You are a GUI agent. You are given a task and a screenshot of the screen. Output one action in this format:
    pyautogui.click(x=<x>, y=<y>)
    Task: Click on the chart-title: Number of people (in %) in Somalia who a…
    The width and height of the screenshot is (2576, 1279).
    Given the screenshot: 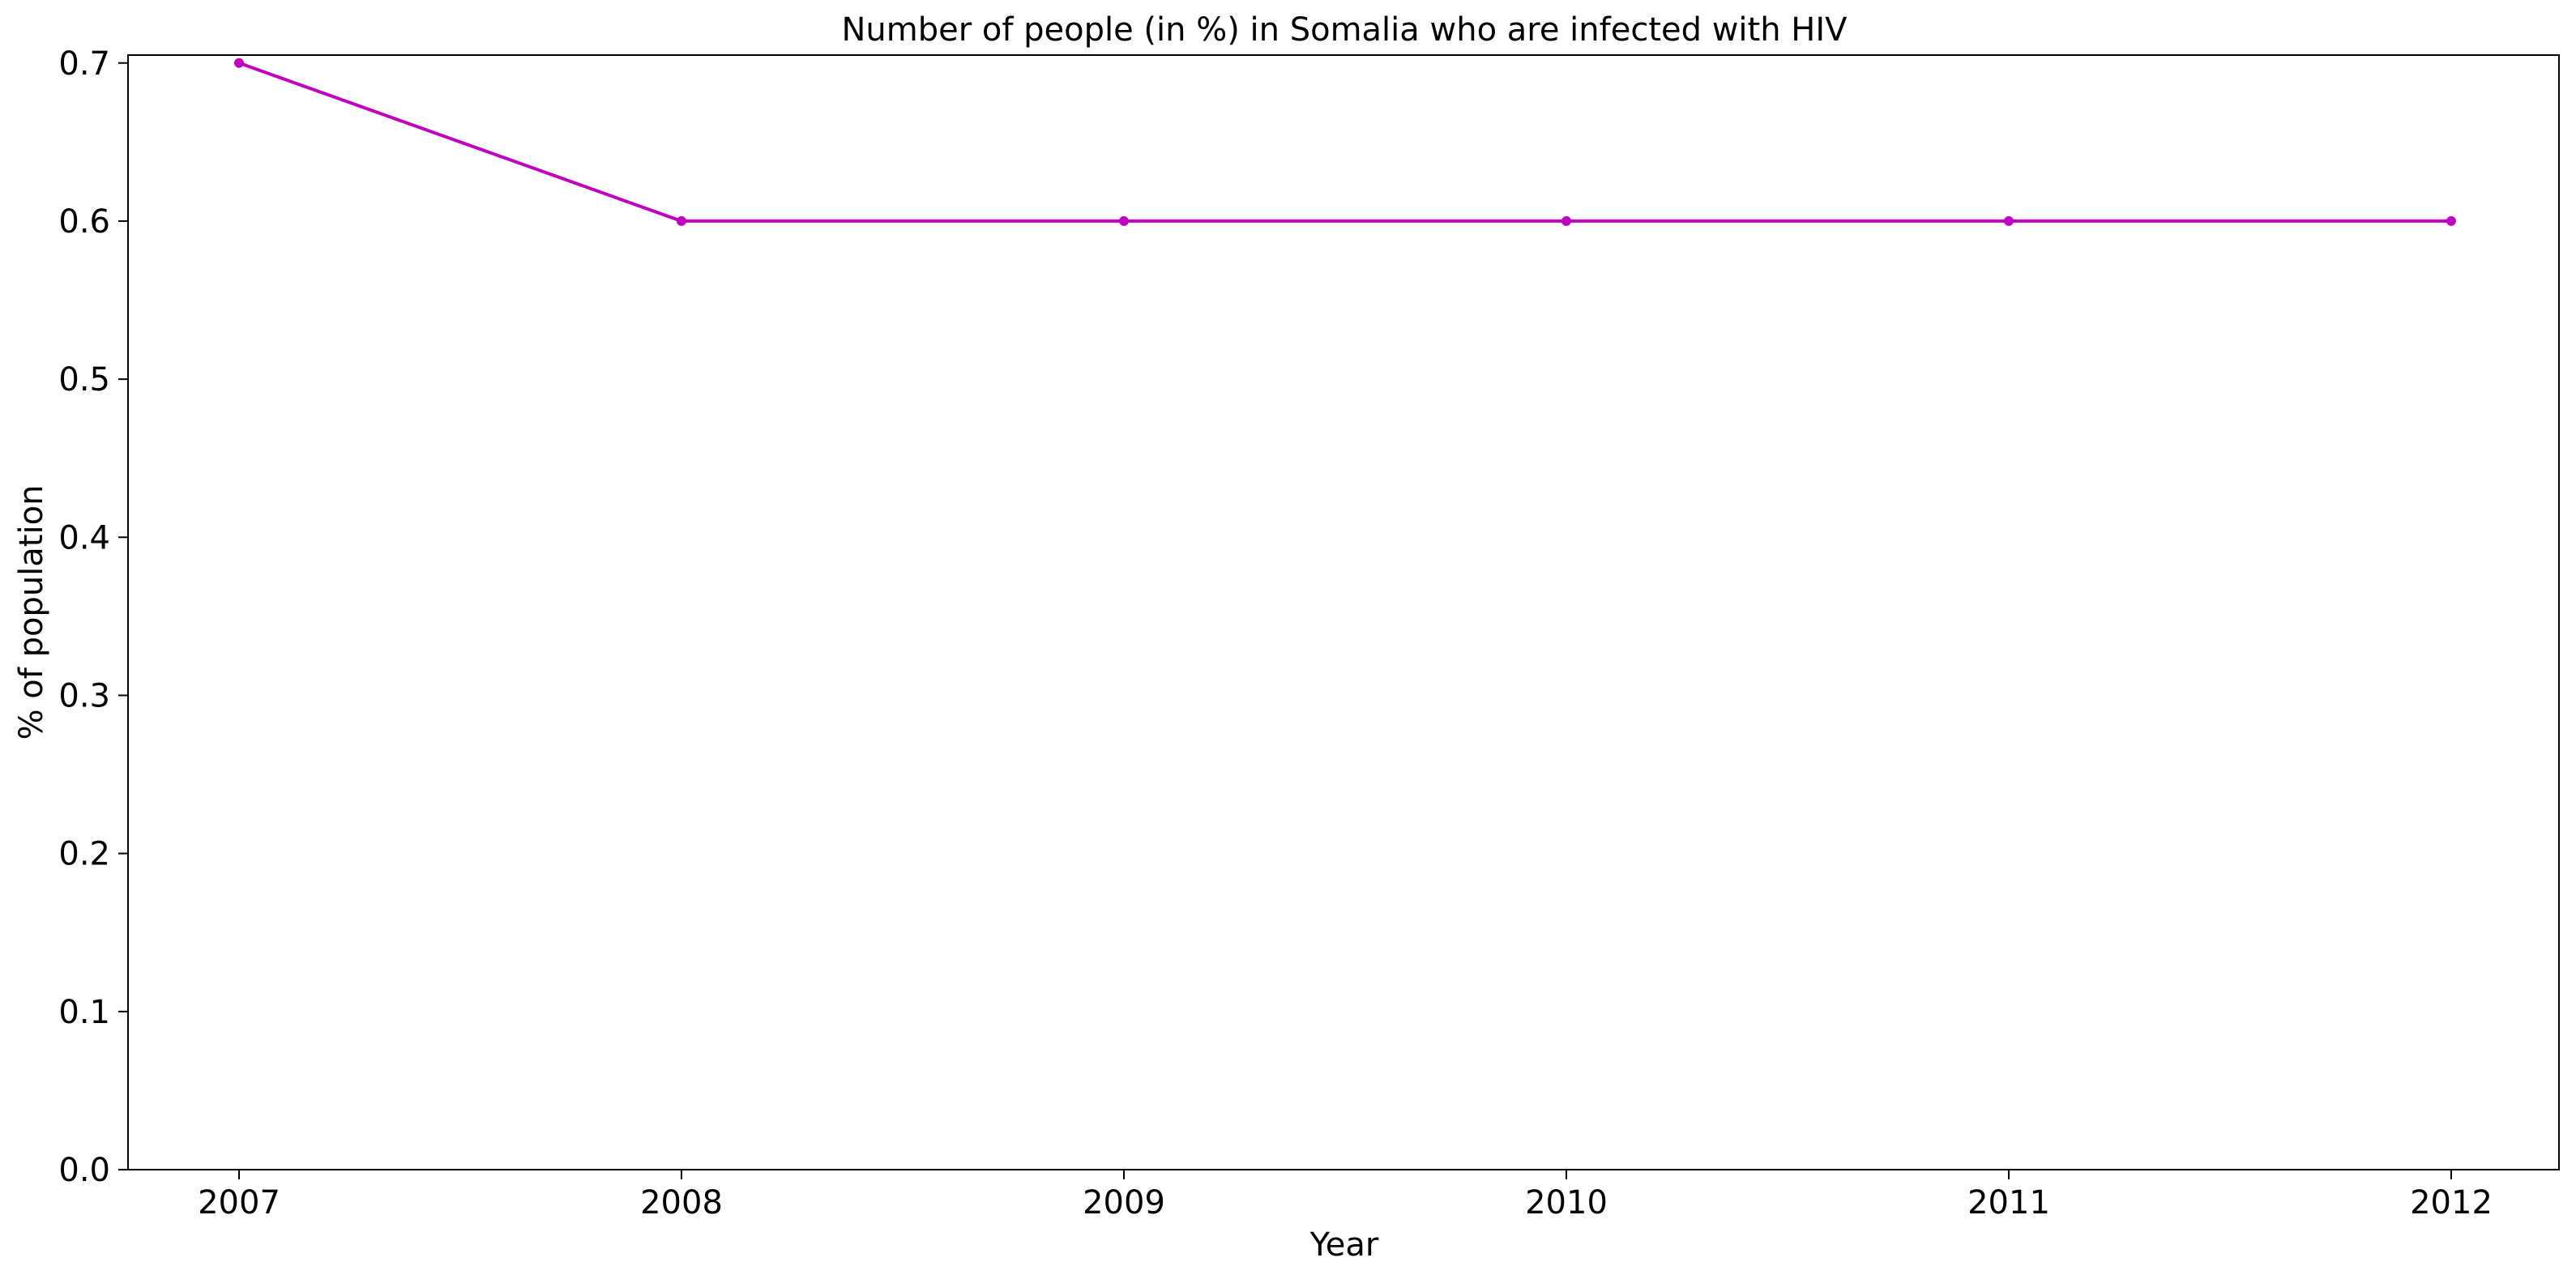 What is the action you would take?
    pyautogui.click(x=1344, y=30)
    